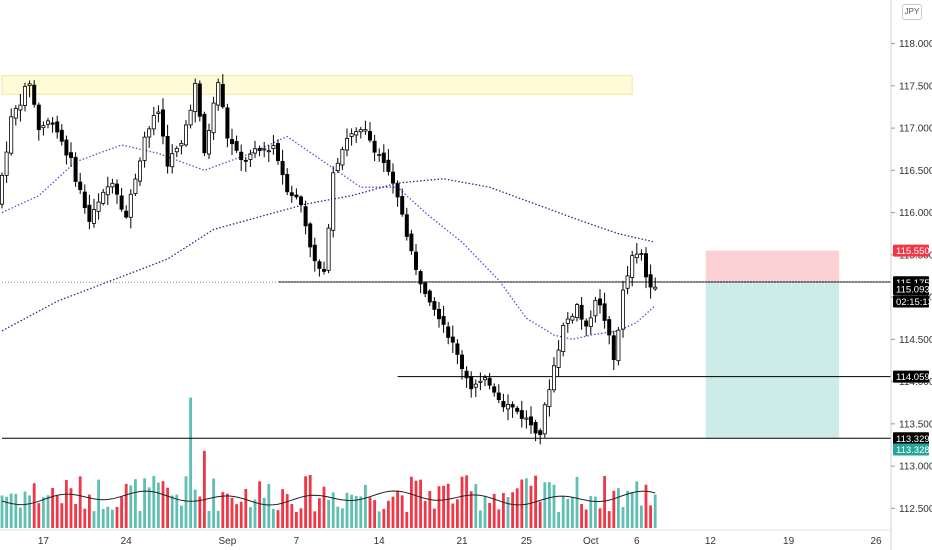  I want to click on time-tick-label: 7, so click(297, 541).